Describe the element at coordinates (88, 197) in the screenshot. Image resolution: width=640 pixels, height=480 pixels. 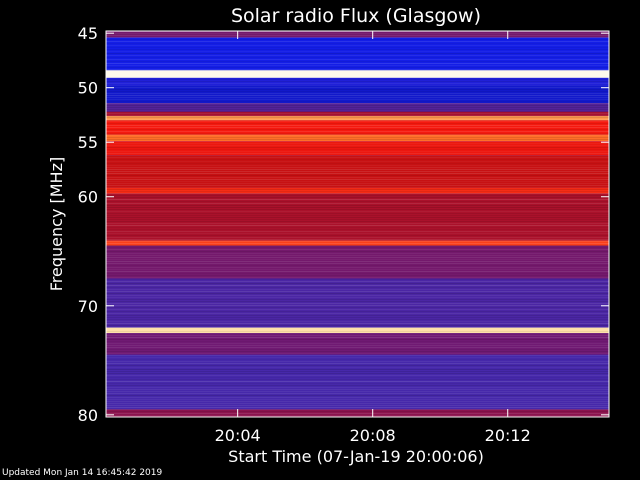
I see `y-tick-label: 60` at that location.